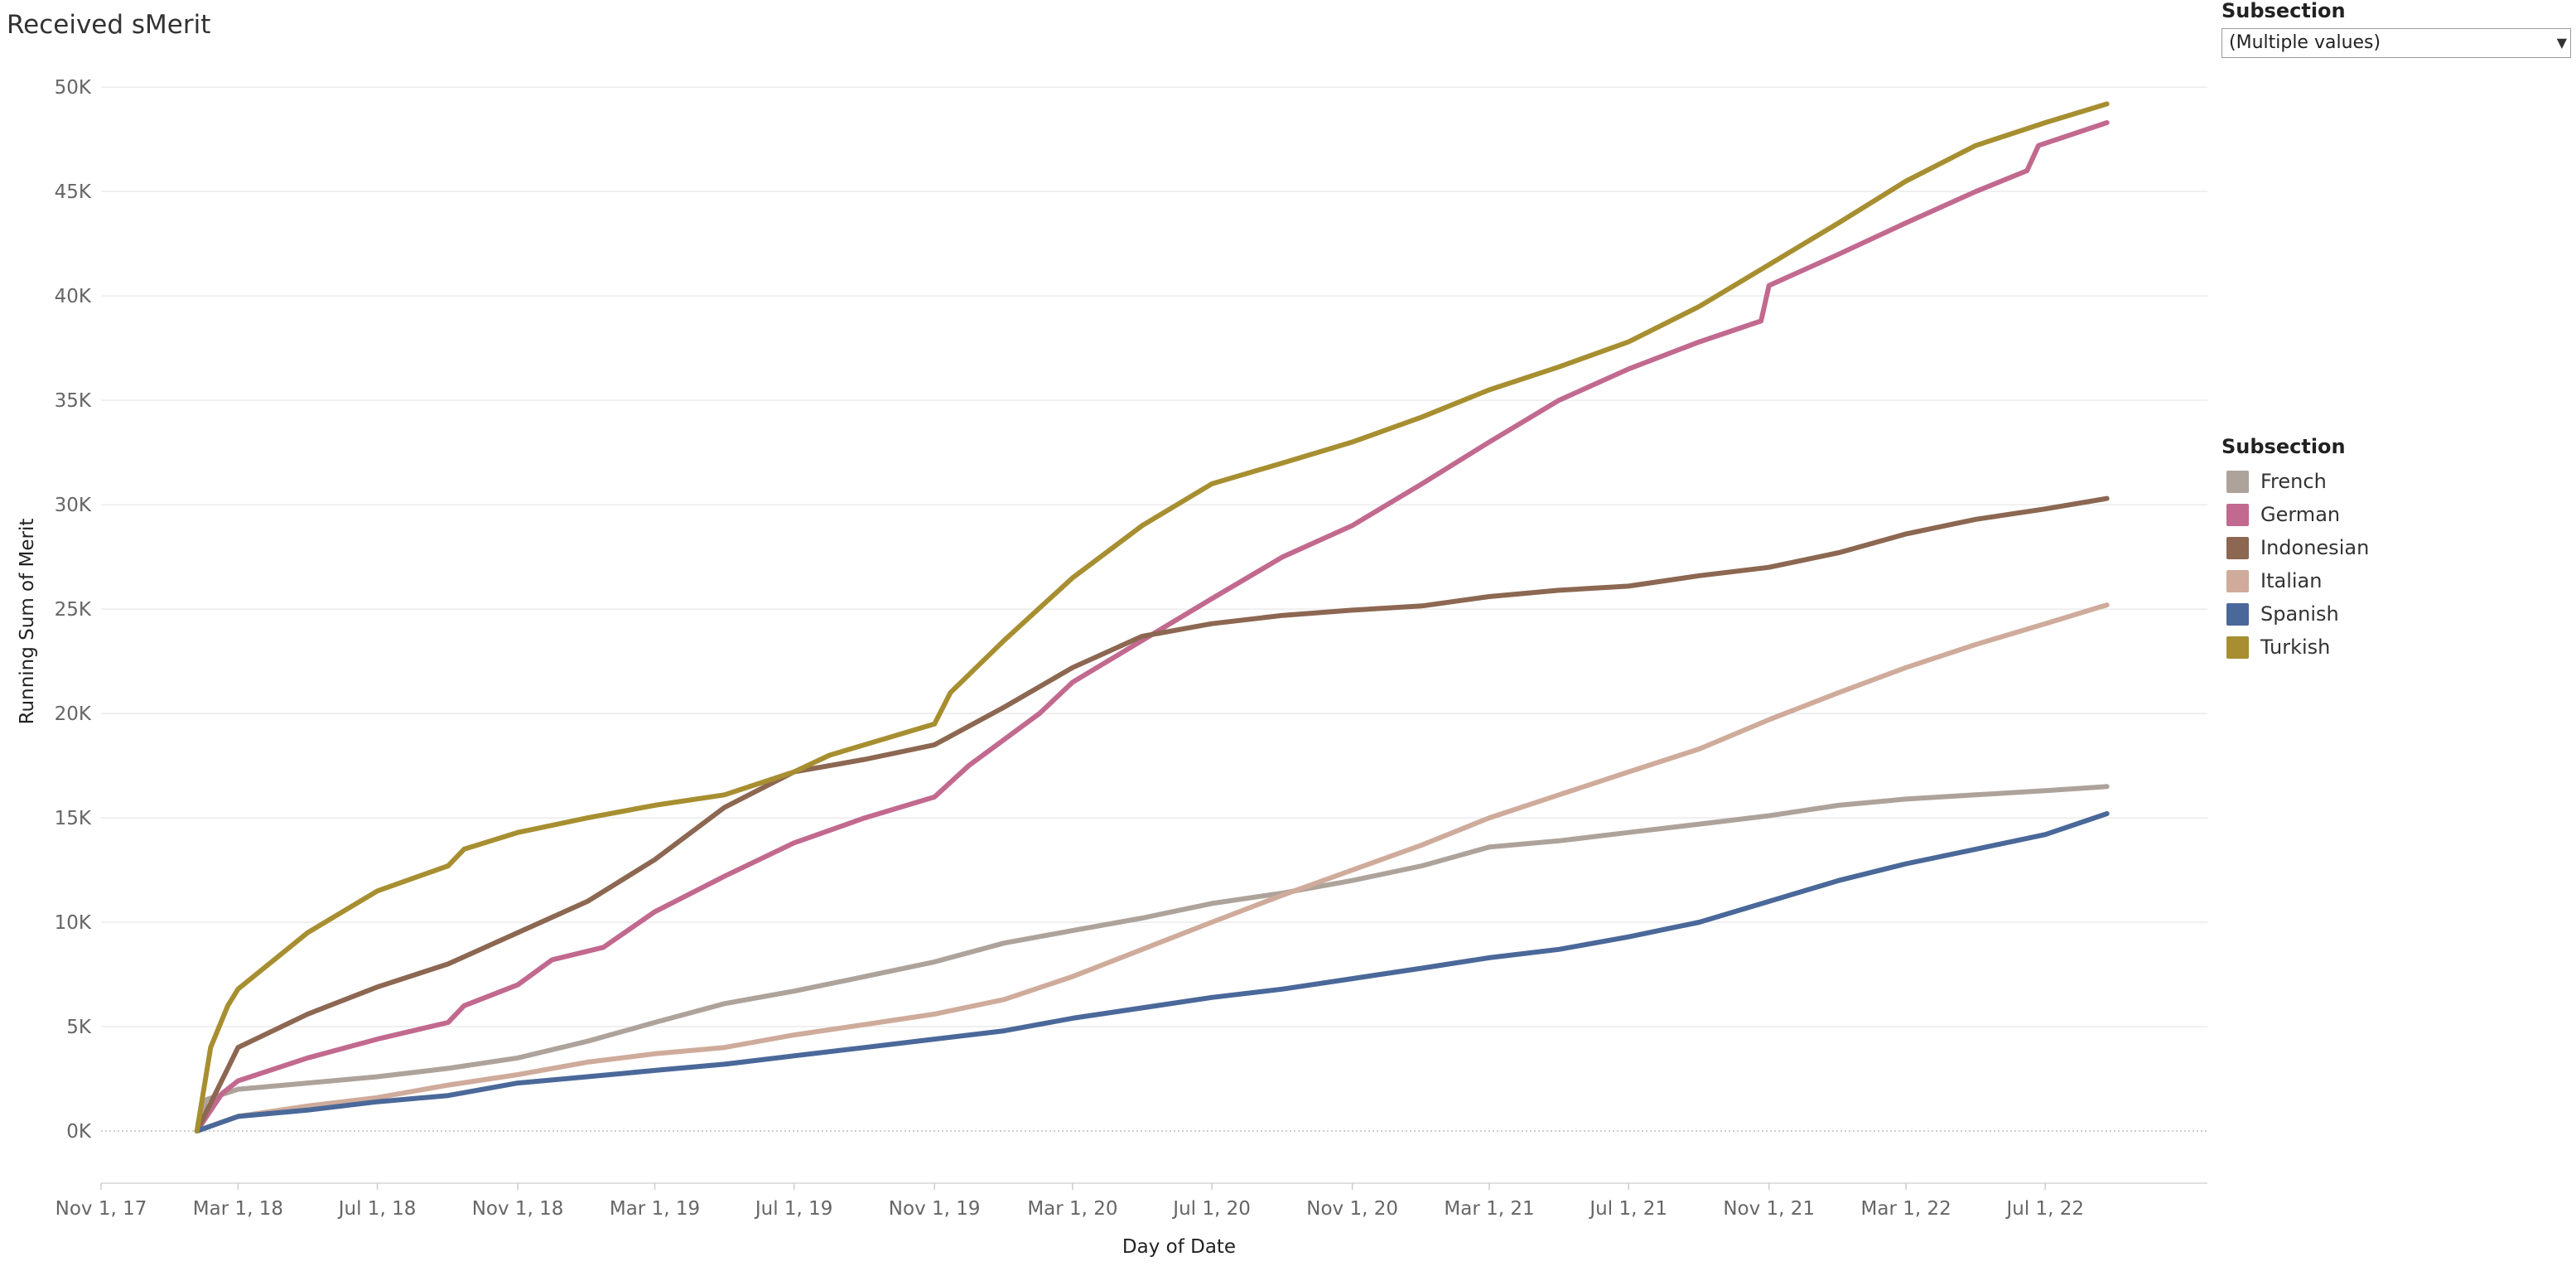  I want to click on legend-item-french: French, so click(2395, 482).